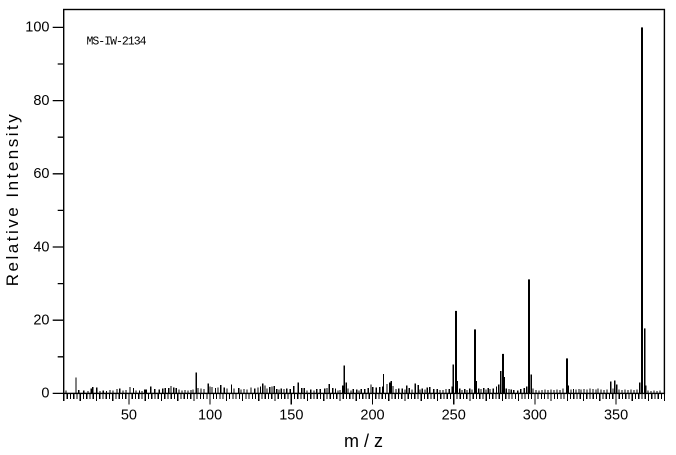  Describe the element at coordinates (41, 101) in the screenshot. I see `svg-text: 80` at that location.